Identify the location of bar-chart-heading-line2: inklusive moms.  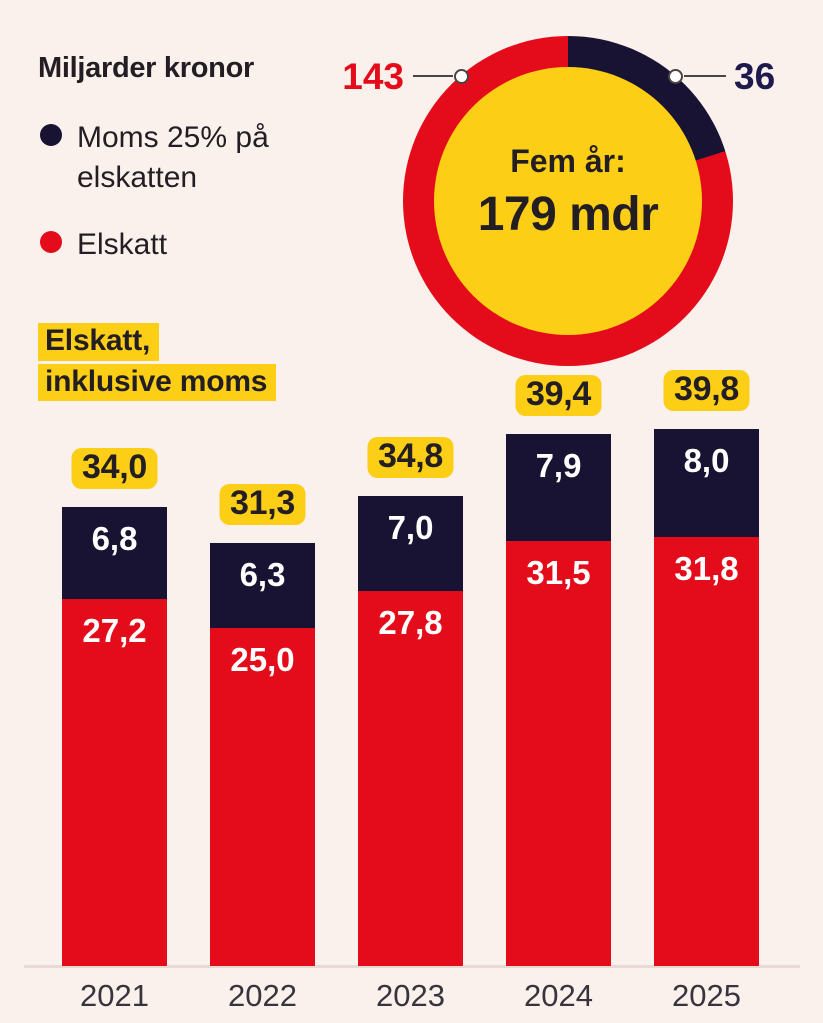
(157, 382).